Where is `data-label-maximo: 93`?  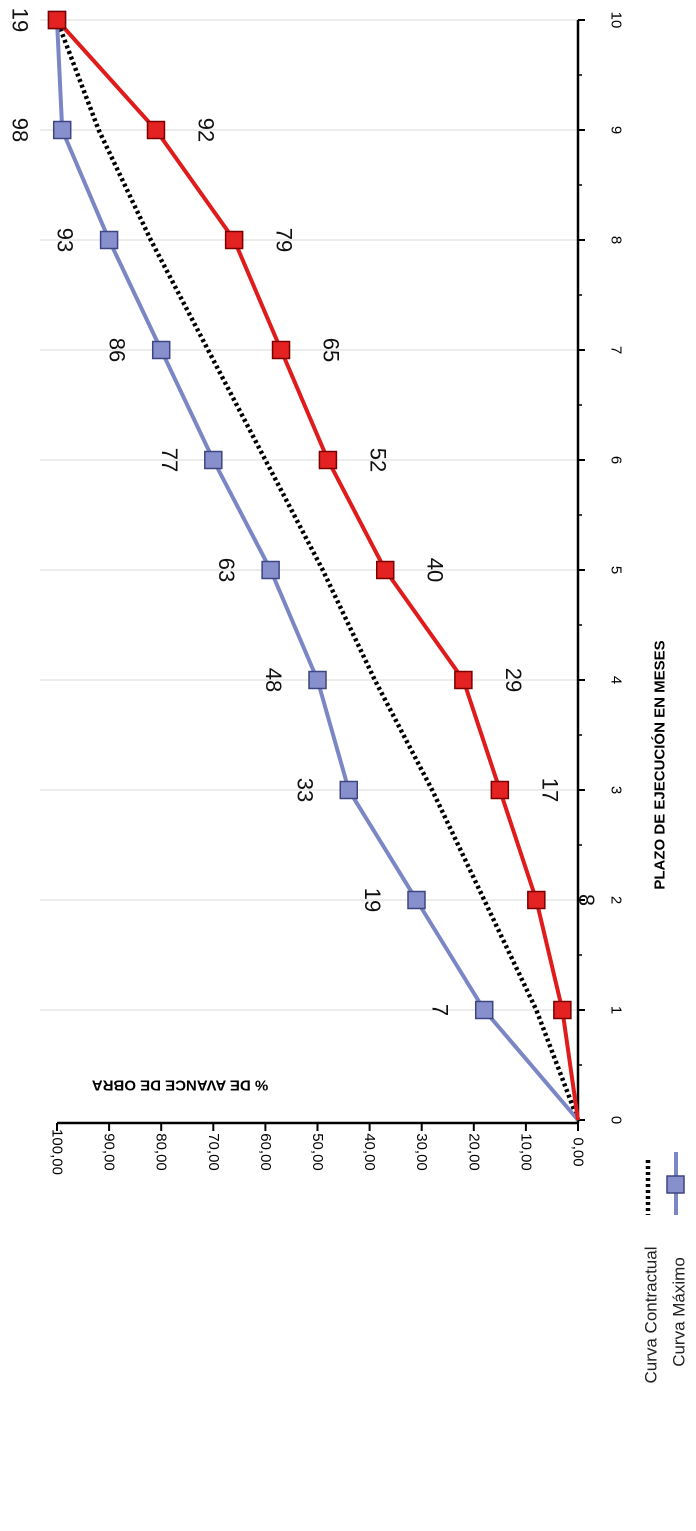 data-label-maximo: 93 is located at coordinates (65, 240).